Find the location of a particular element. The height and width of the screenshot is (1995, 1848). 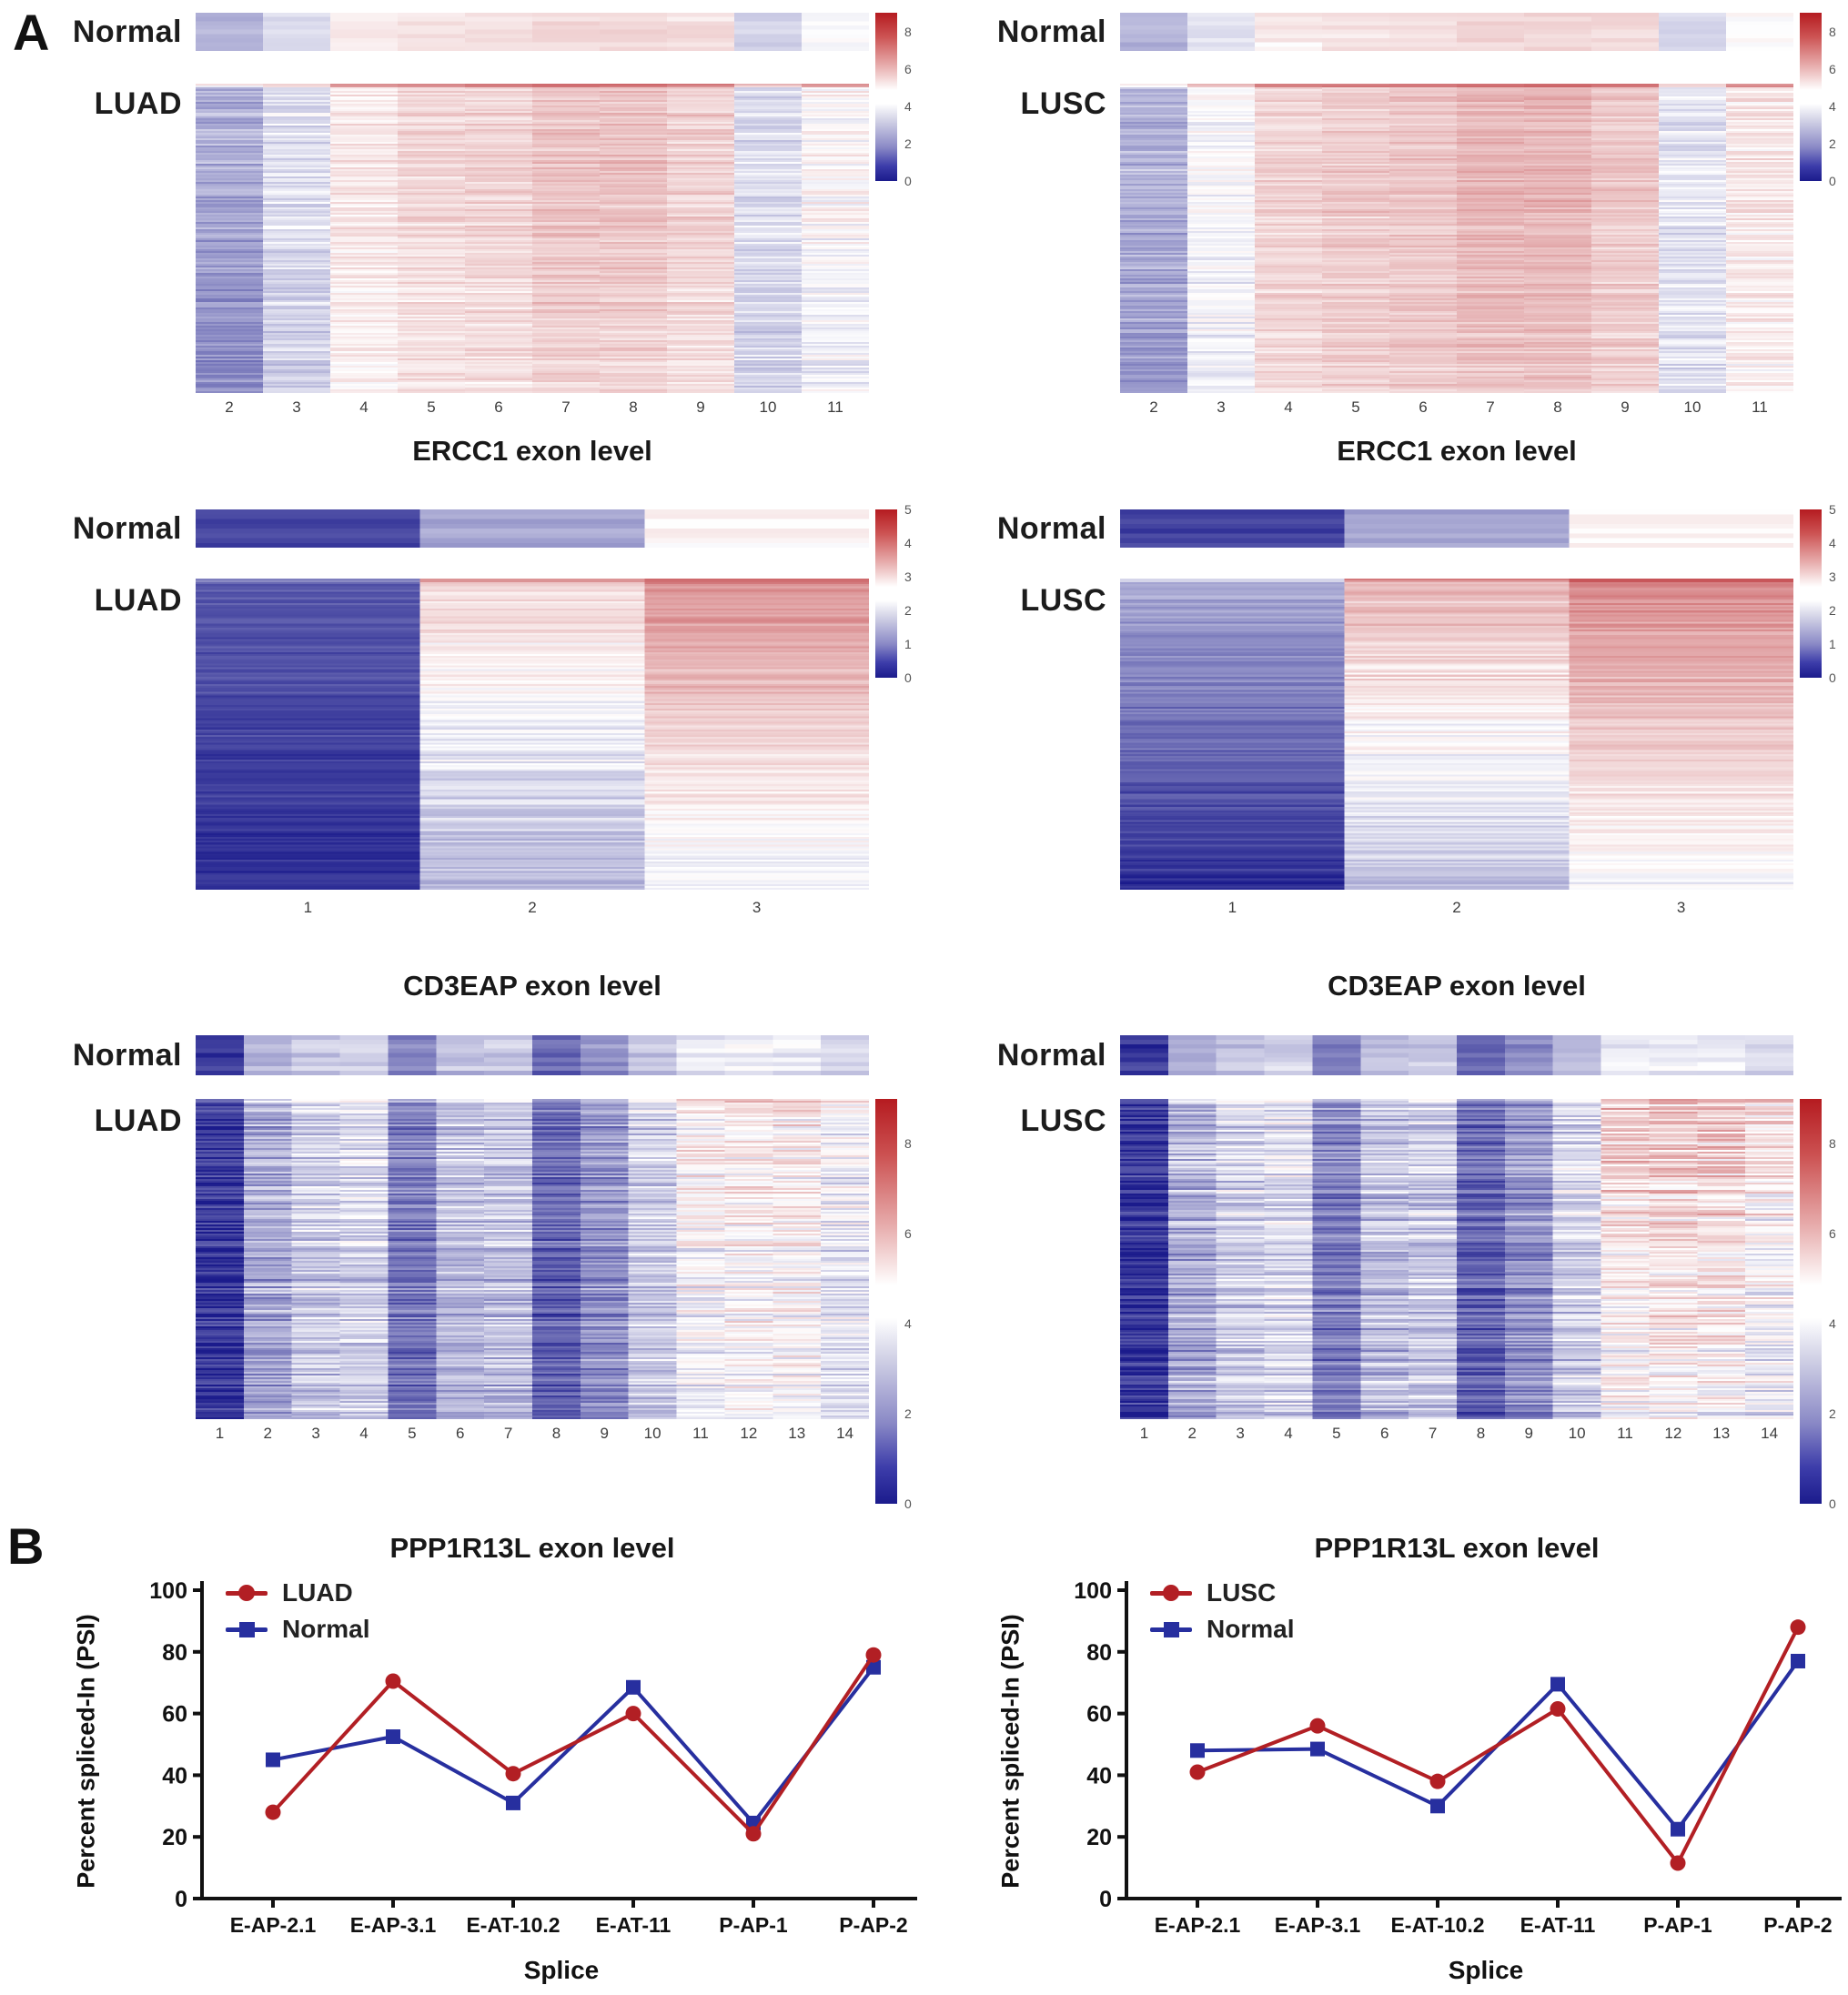

svg-text: 0 is located at coordinates (1105, 1899).